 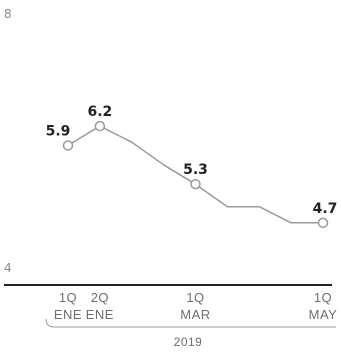 I want to click on x-group-label: 2019, so click(x=188, y=342).